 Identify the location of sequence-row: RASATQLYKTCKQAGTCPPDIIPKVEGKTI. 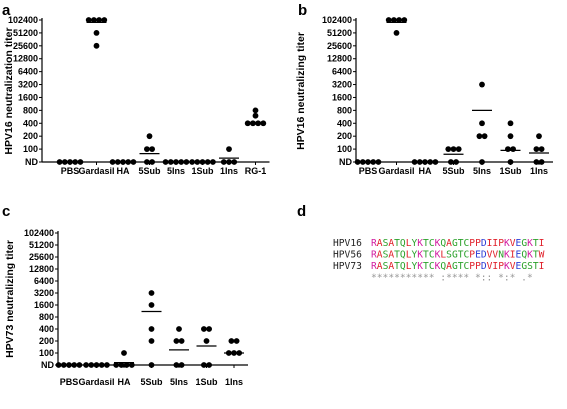
(457, 243).